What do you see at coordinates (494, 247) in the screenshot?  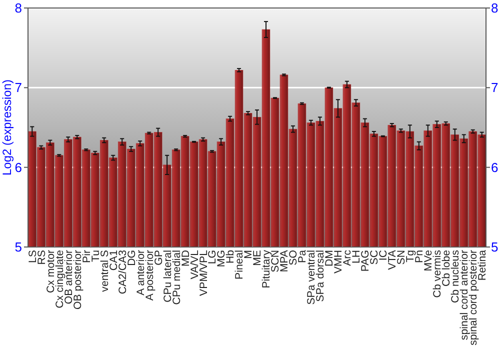 I see `y2-tick-label: 5` at bounding box center [494, 247].